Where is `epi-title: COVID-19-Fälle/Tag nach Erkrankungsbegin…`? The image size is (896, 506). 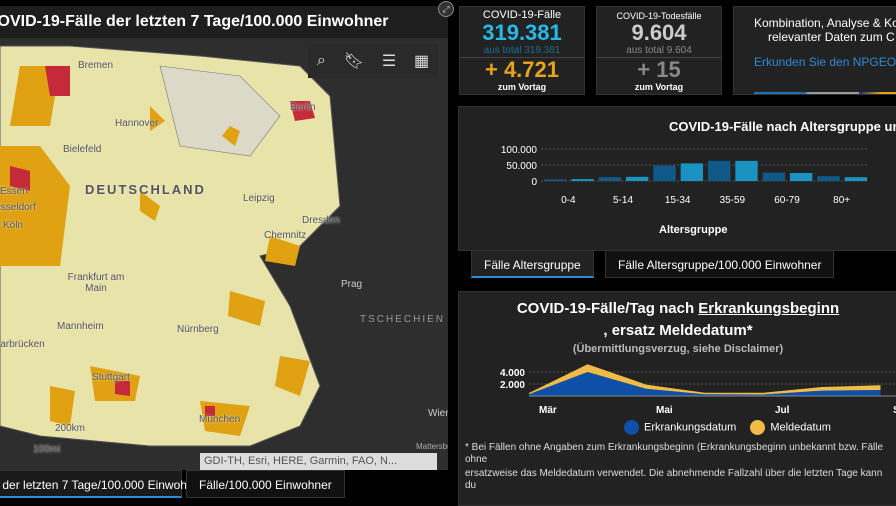 epi-title: COVID-19-Fälle/Tag nach Erkrankungsbegin… is located at coordinates (678, 308).